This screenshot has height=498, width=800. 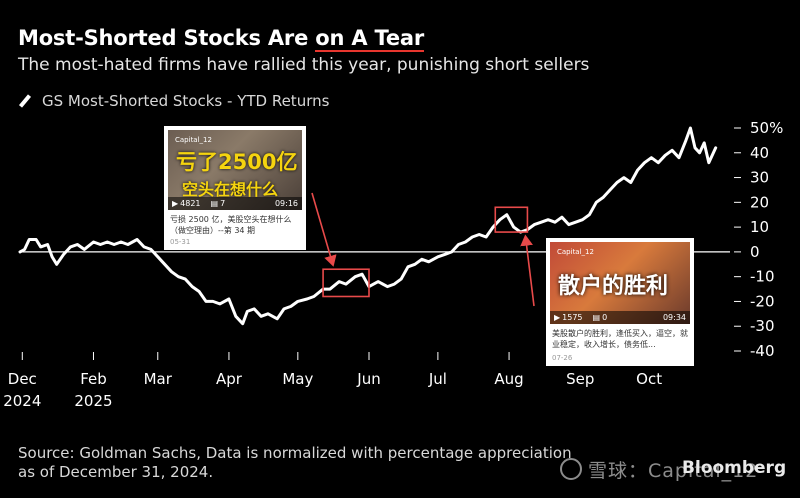 What do you see at coordinates (186, 101) in the screenshot?
I see `legend-label: GS Most-Shorted Stocks - YTD Returns` at bounding box center [186, 101].